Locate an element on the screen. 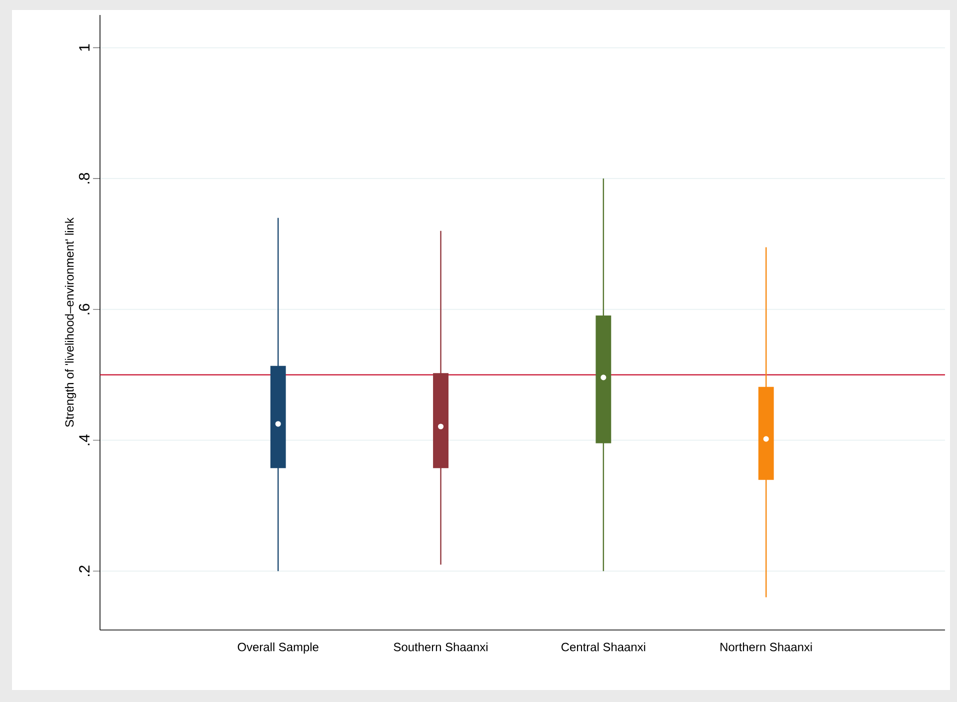 The width and height of the screenshot is (957, 702). y-tick-label: .4 is located at coordinates (84, 440).